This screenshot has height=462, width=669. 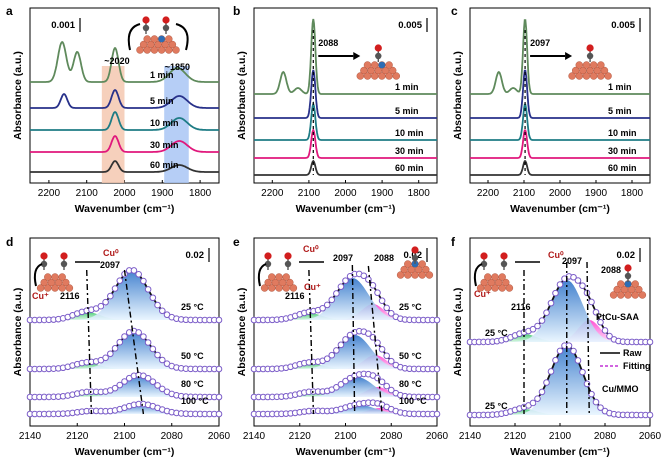 What do you see at coordinates (242, 332) in the screenshot?
I see `y-axis-label: Absorbance (a.u.)` at bounding box center [242, 332].